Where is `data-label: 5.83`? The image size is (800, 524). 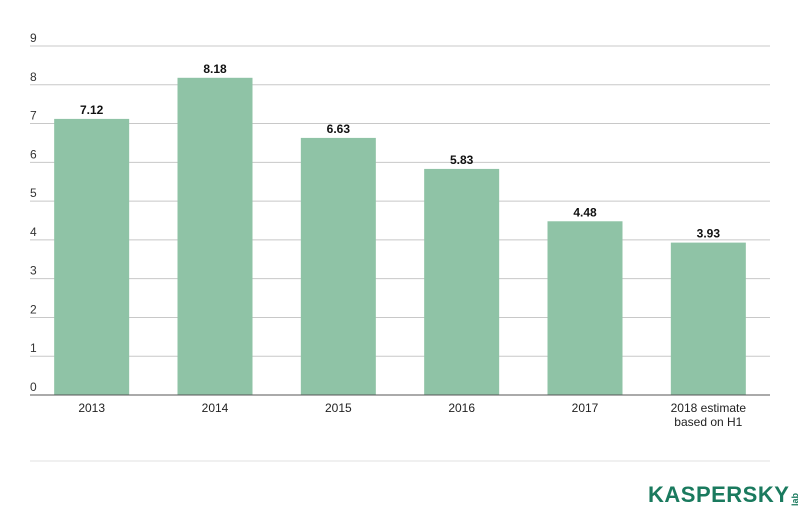
data-label: 5.83 is located at coordinates (462, 160).